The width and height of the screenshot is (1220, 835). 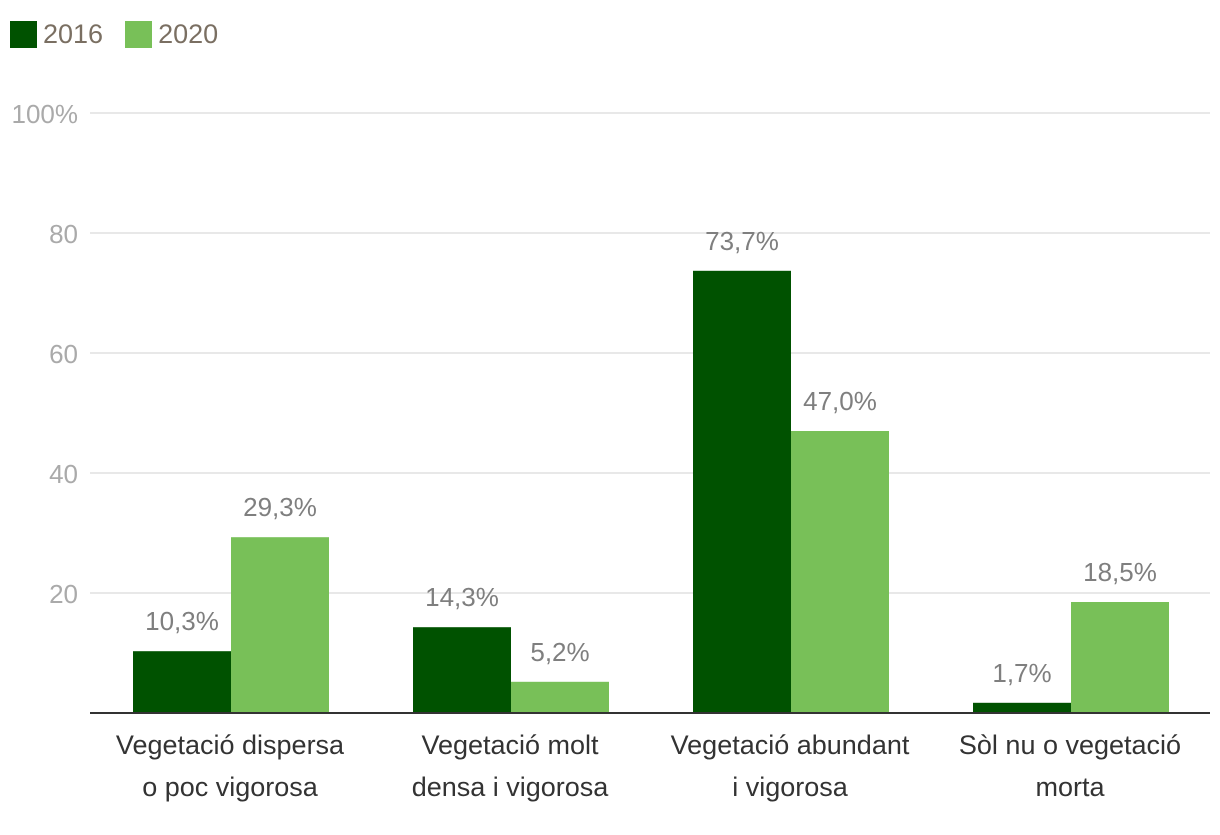 I want to click on y-tick-label: 100%, so click(x=45, y=114).